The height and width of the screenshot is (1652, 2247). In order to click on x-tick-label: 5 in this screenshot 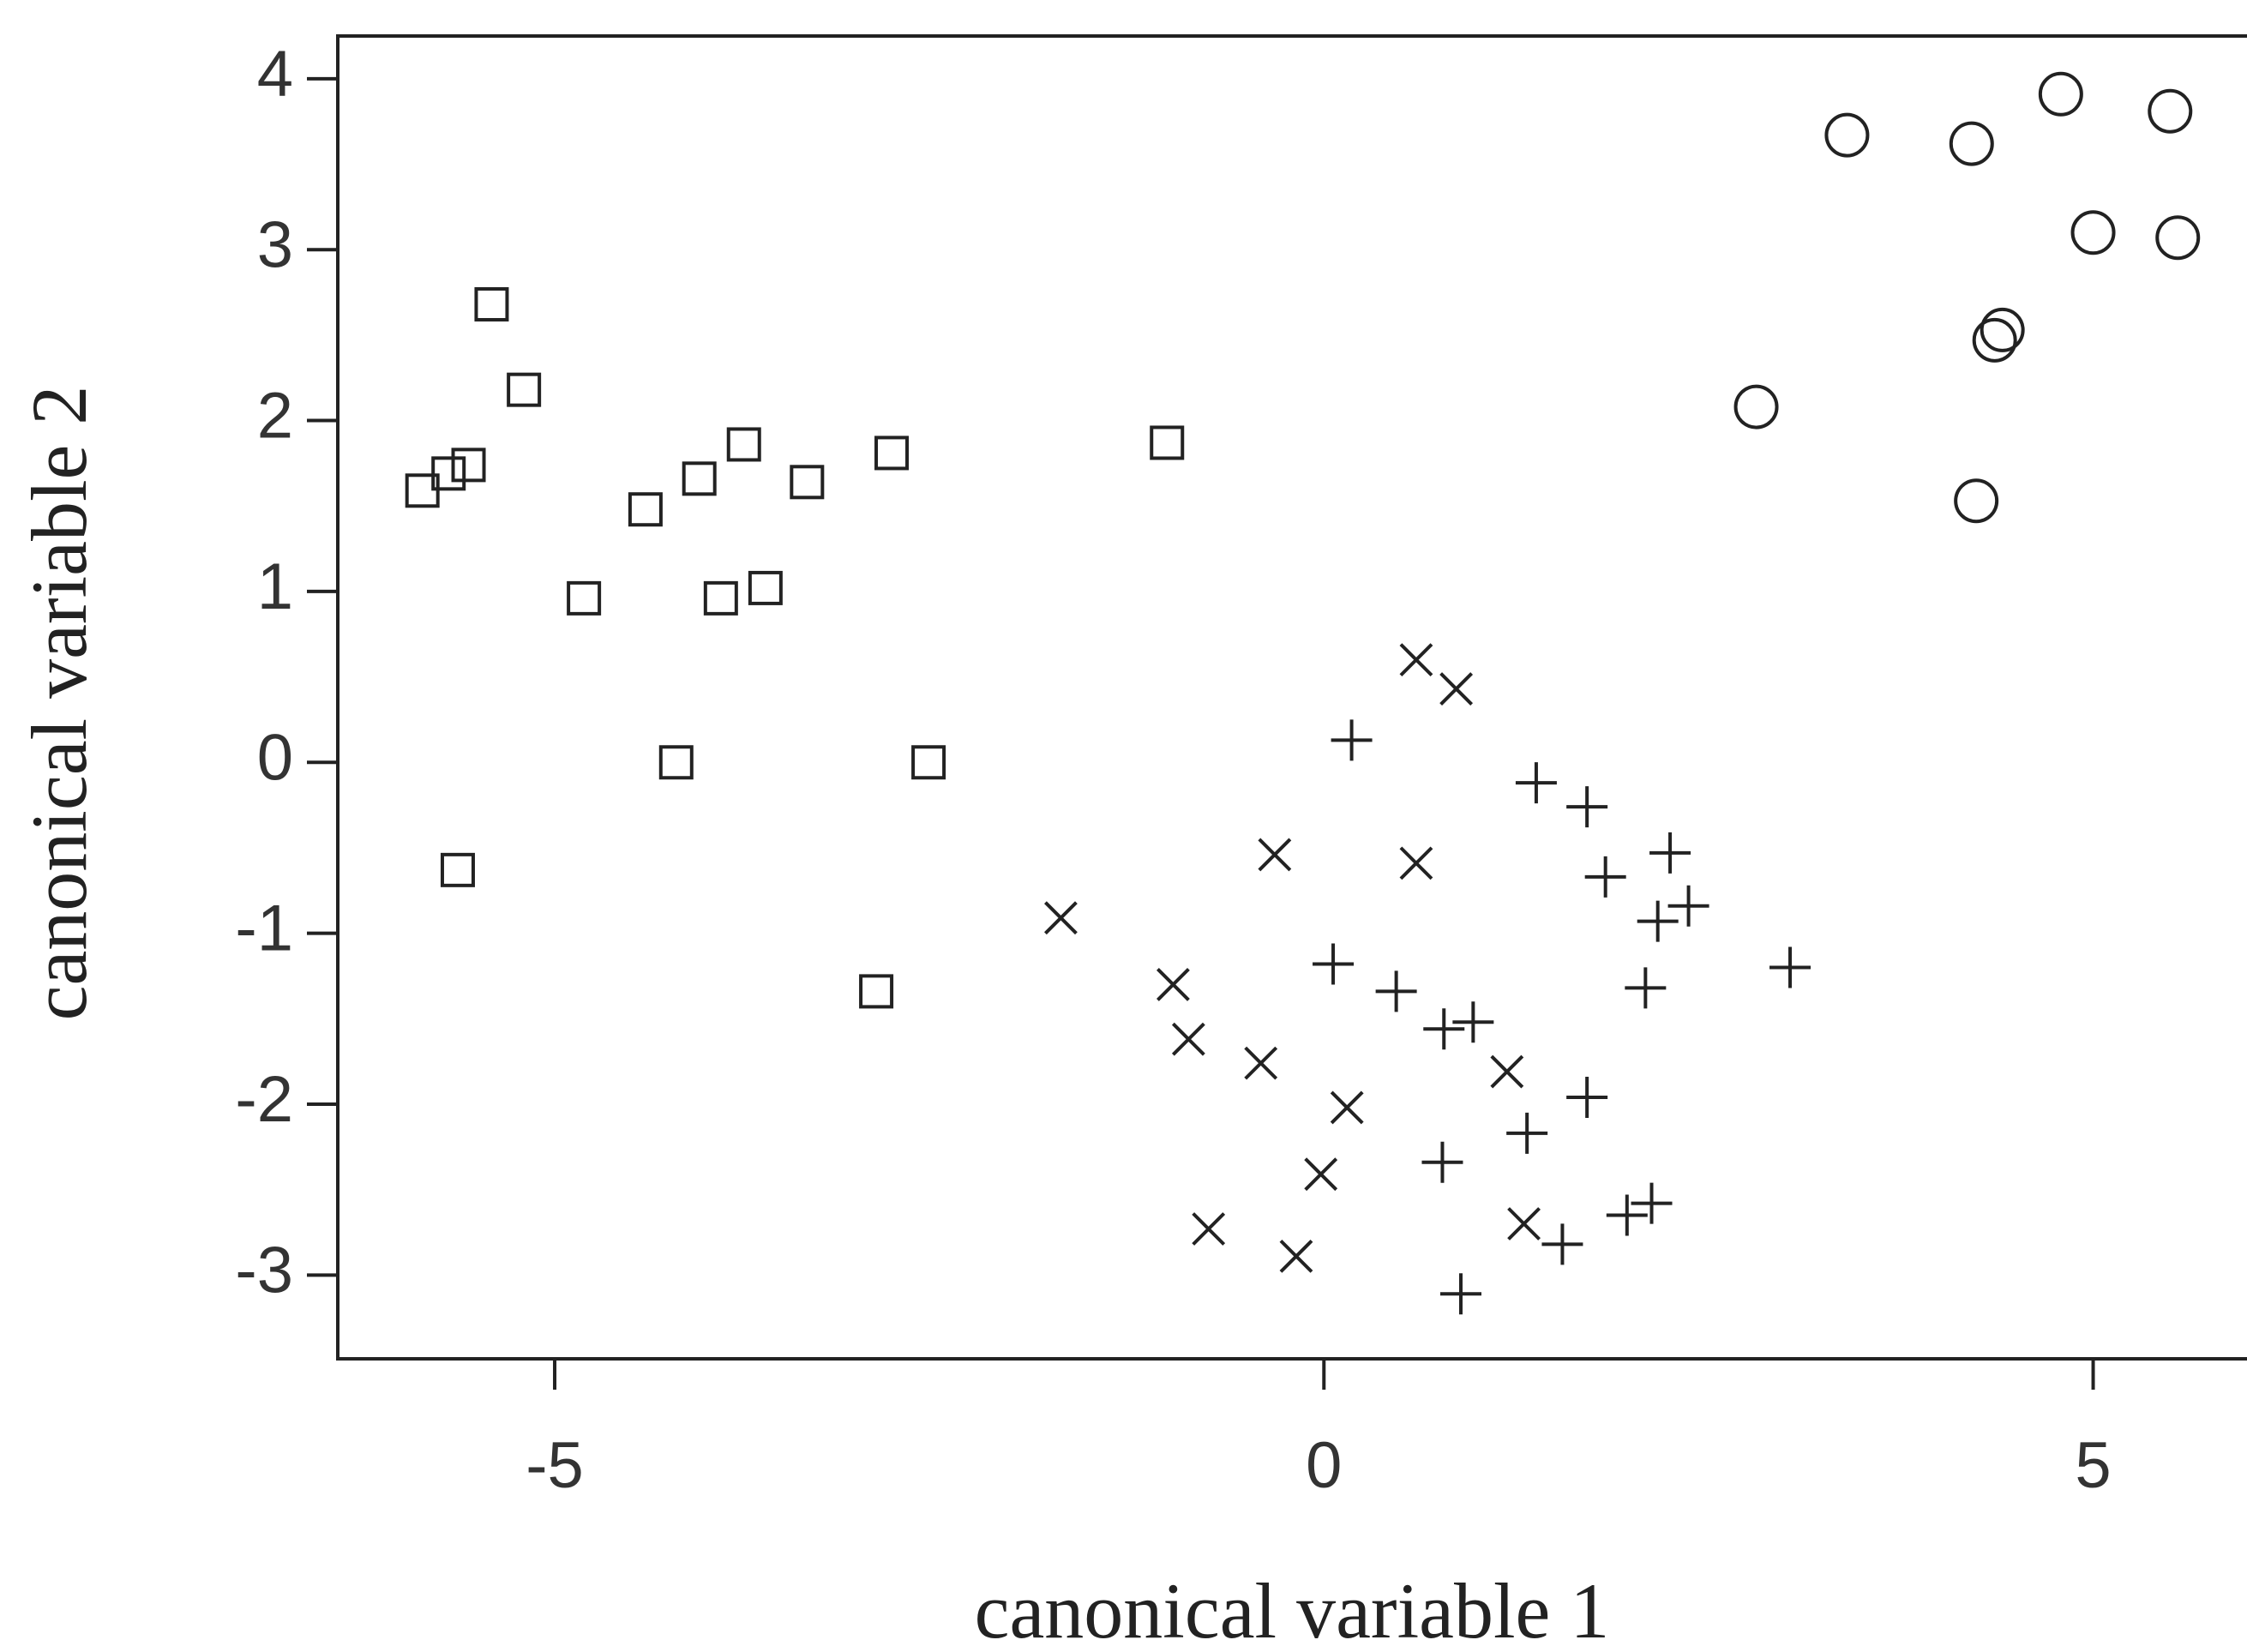, I will do `click(2093, 1465)`.